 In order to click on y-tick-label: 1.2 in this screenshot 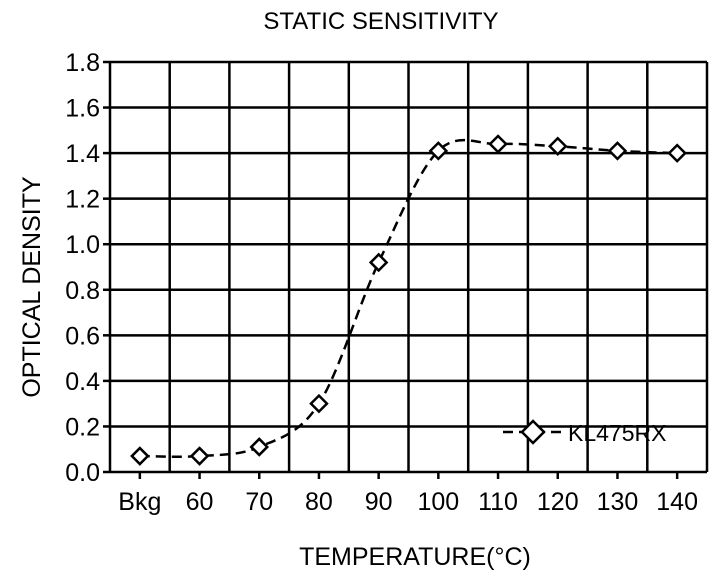, I will do `click(82, 200)`.